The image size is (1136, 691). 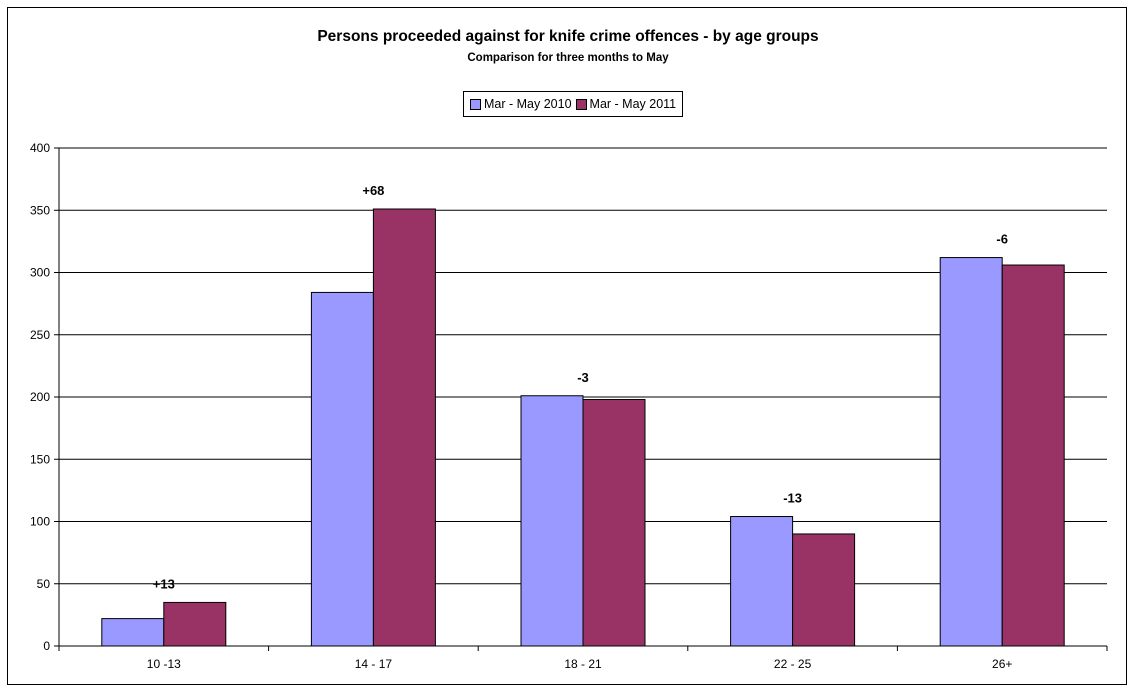 What do you see at coordinates (1002, 664) in the screenshot?
I see `x-tick-label: 26+` at bounding box center [1002, 664].